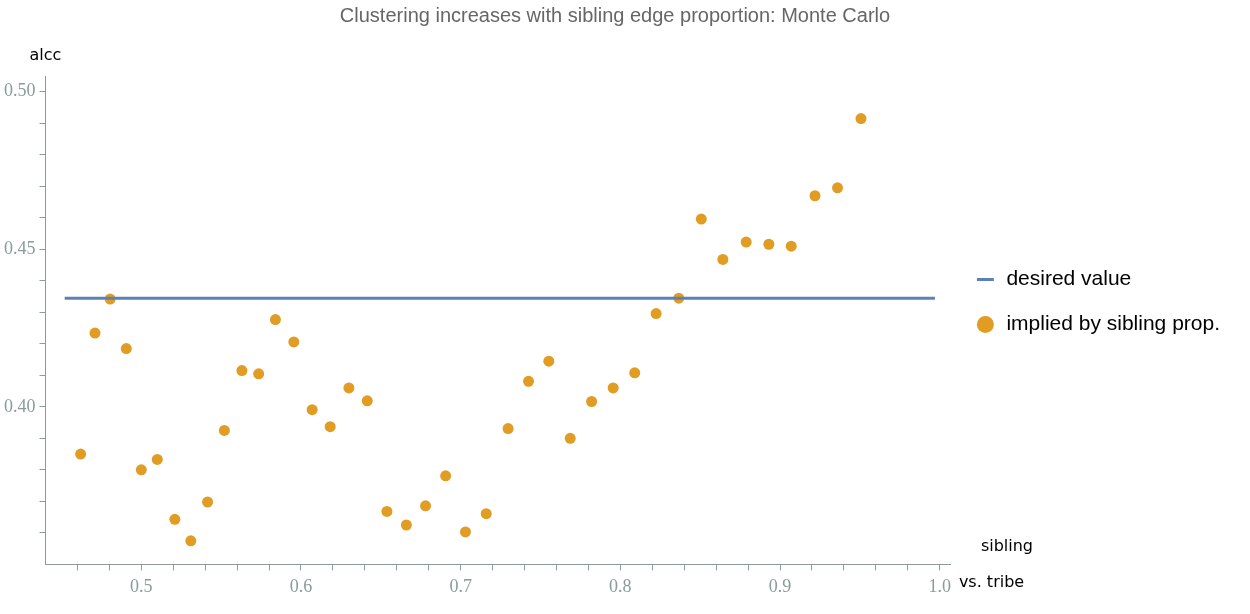 The width and height of the screenshot is (1250, 614). What do you see at coordinates (301, 585) in the screenshot?
I see `x-tick-label: 0.6` at bounding box center [301, 585].